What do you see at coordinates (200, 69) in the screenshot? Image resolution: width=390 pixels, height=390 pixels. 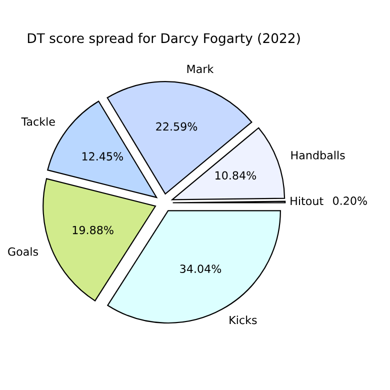 I see `slice-label: Mark` at bounding box center [200, 69].